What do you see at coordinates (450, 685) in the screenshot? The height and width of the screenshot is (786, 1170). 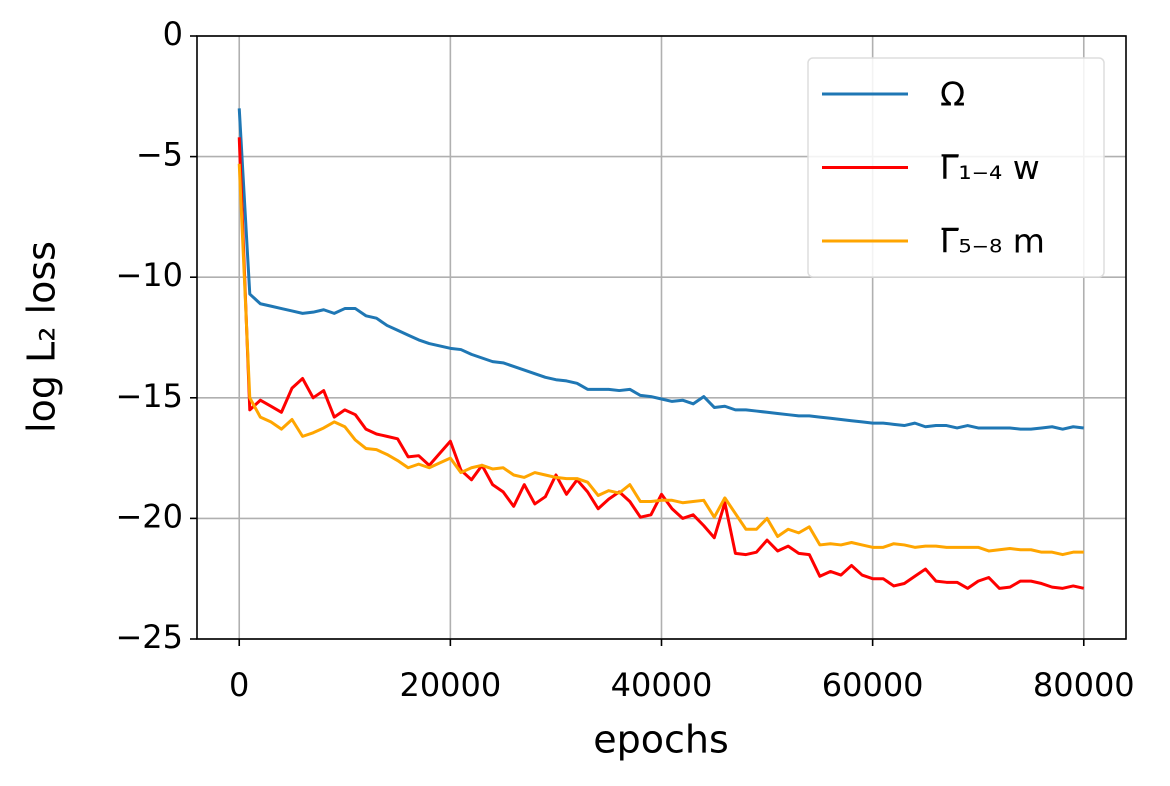 I see `x-tick-label: 20000` at bounding box center [450, 685].